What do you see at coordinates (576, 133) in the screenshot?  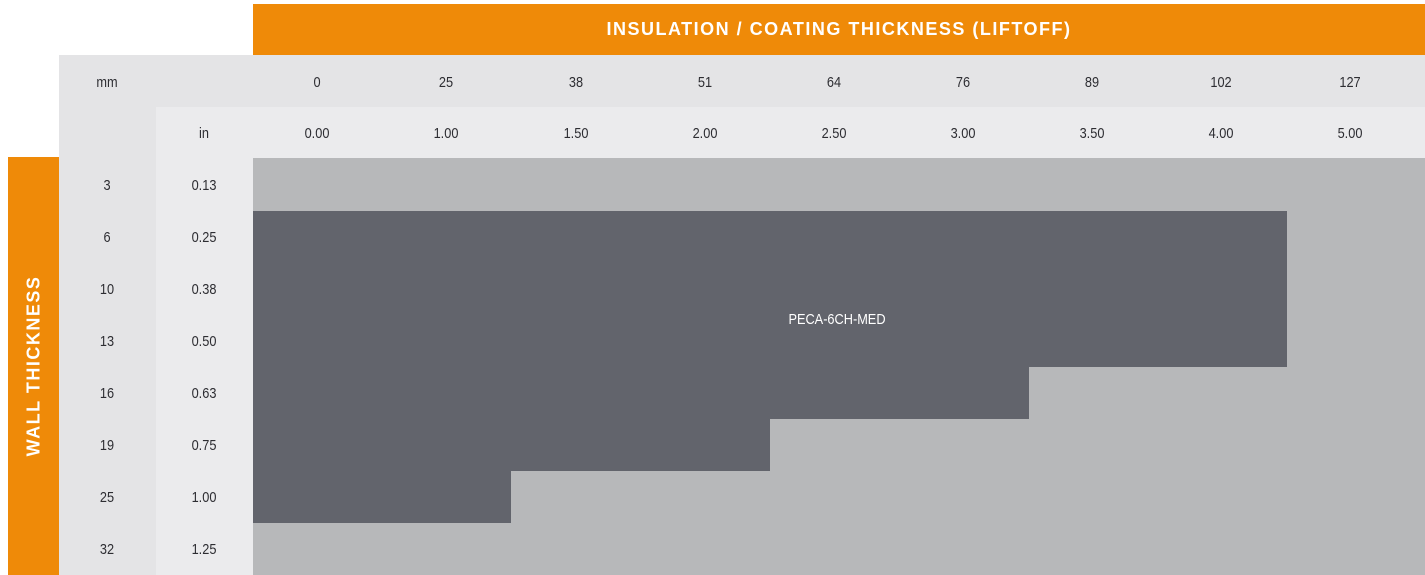 I see `col-in-label: 1.50` at bounding box center [576, 133].